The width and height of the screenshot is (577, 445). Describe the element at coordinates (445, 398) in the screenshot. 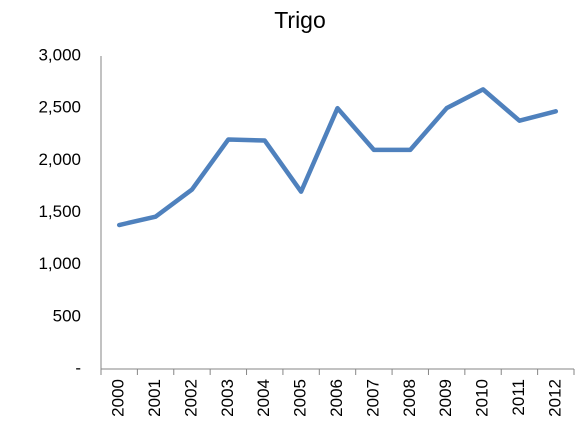

I see `x-tick-label: 2009` at that location.